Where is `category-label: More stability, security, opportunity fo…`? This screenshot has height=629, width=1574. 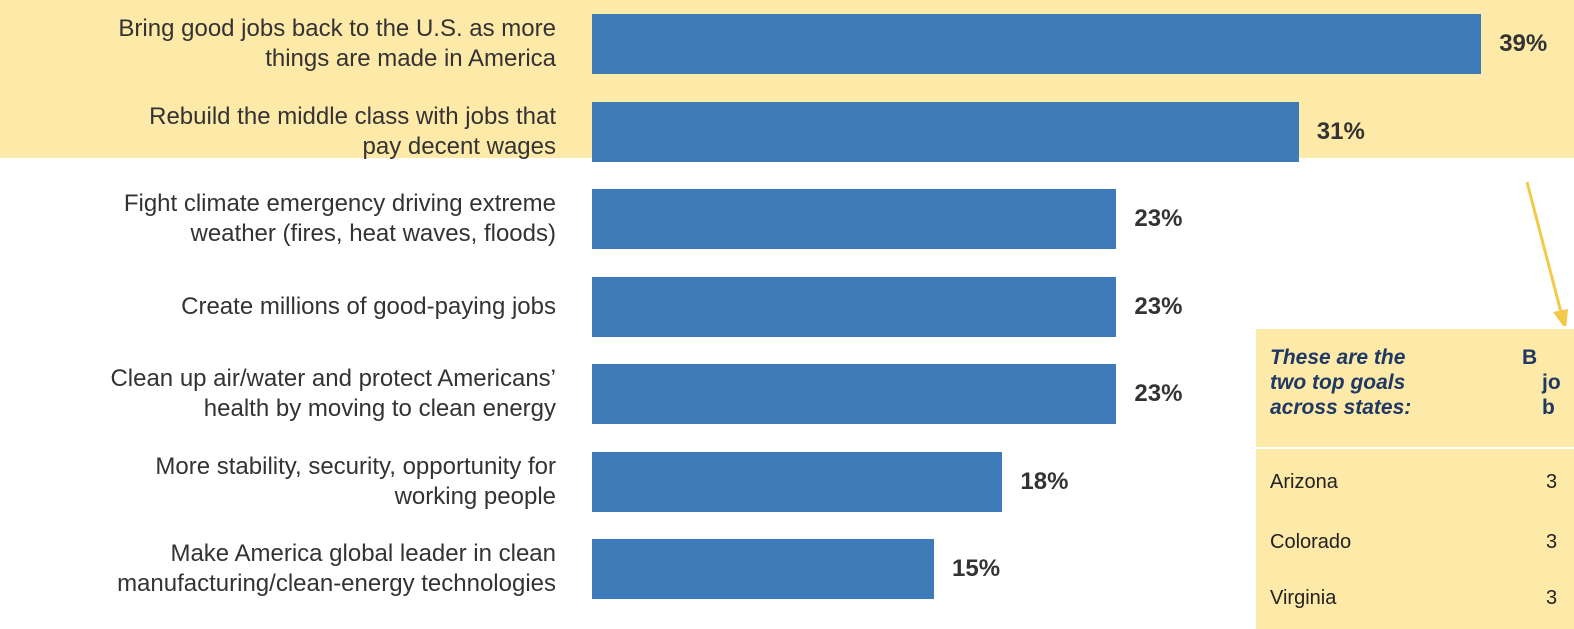 category-label: More stability, security, opportunity fo… is located at coordinates (278, 482).